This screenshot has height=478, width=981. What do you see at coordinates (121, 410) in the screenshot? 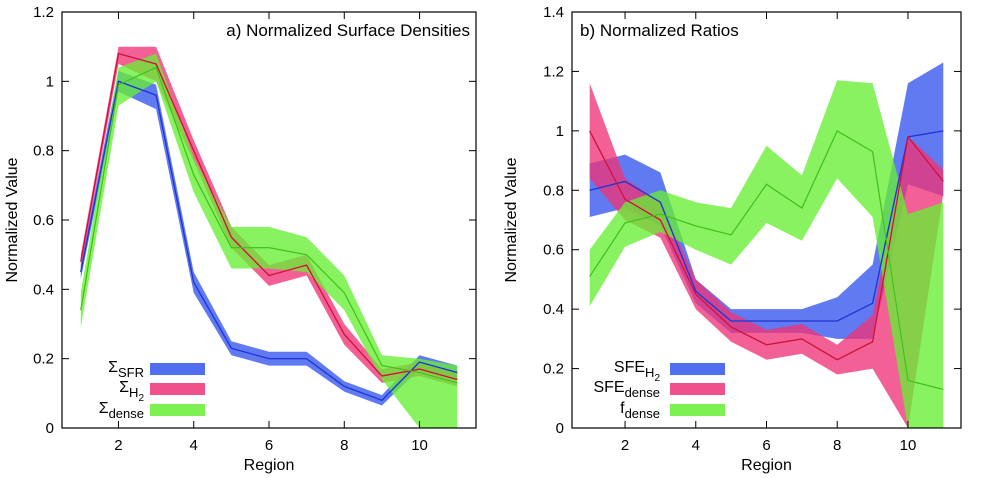
I see `panel-a-legend-label-dense: Σdense` at bounding box center [121, 410].